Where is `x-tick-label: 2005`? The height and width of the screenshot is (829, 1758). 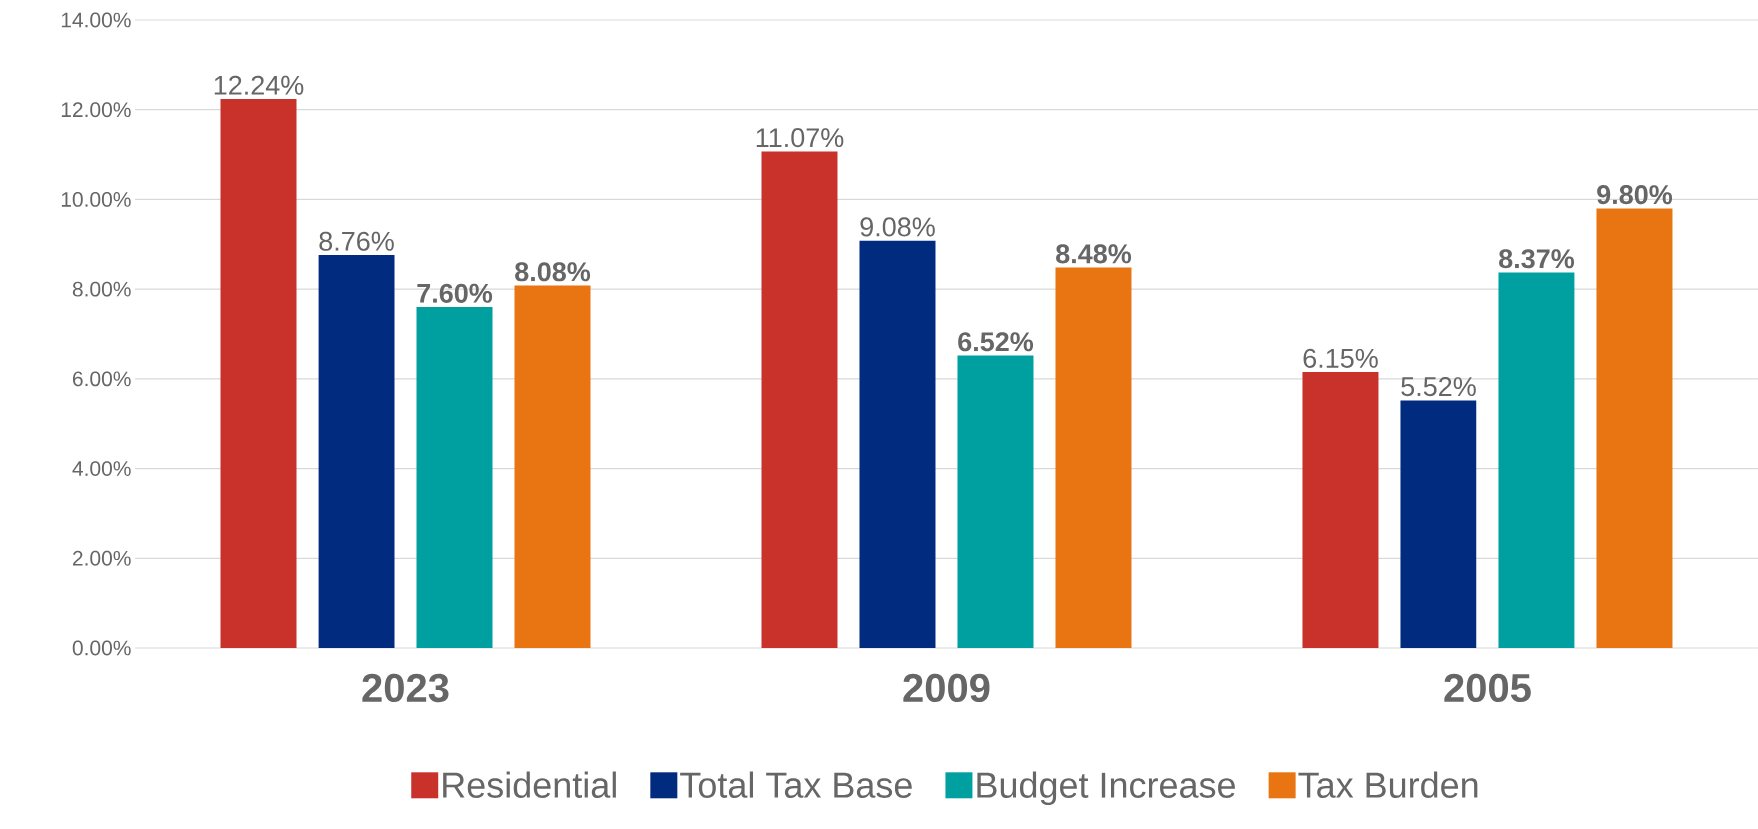
x-tick-label: 2005 is located at coordinates (1487, 688).